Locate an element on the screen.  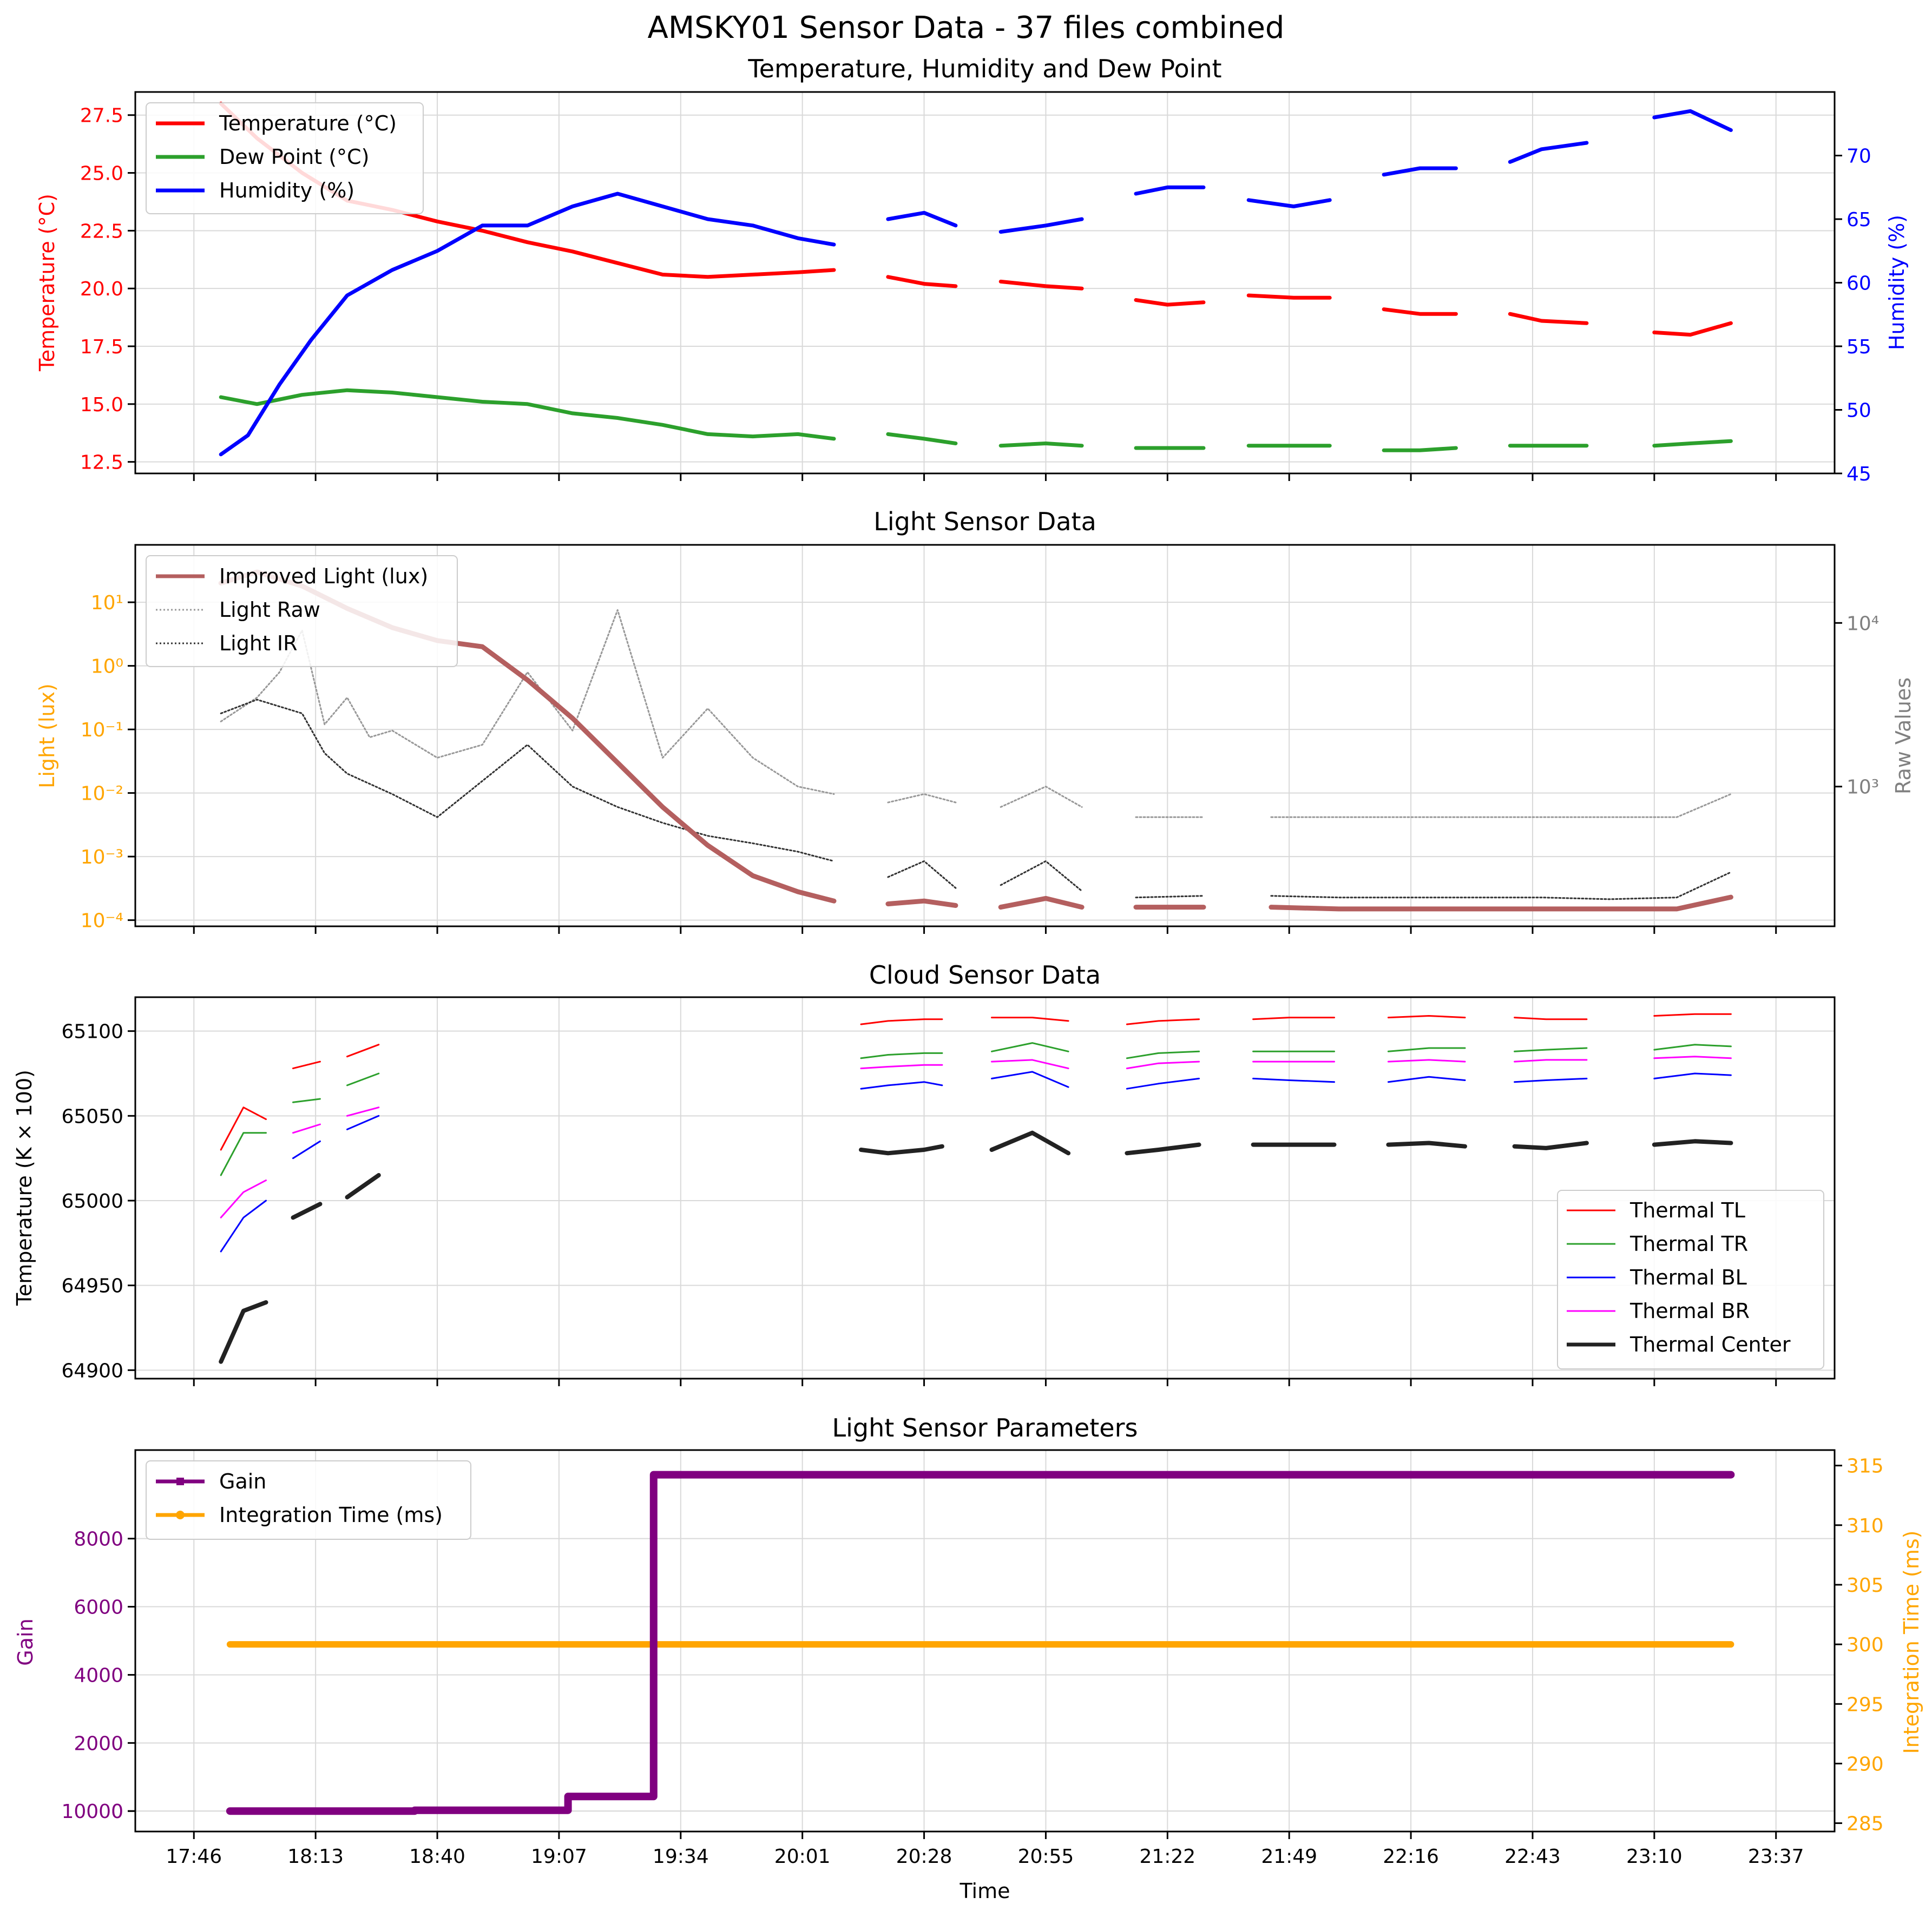
light-parameters-legend: Gain Integration Time (ms) is located at coordinates (308, 1500).